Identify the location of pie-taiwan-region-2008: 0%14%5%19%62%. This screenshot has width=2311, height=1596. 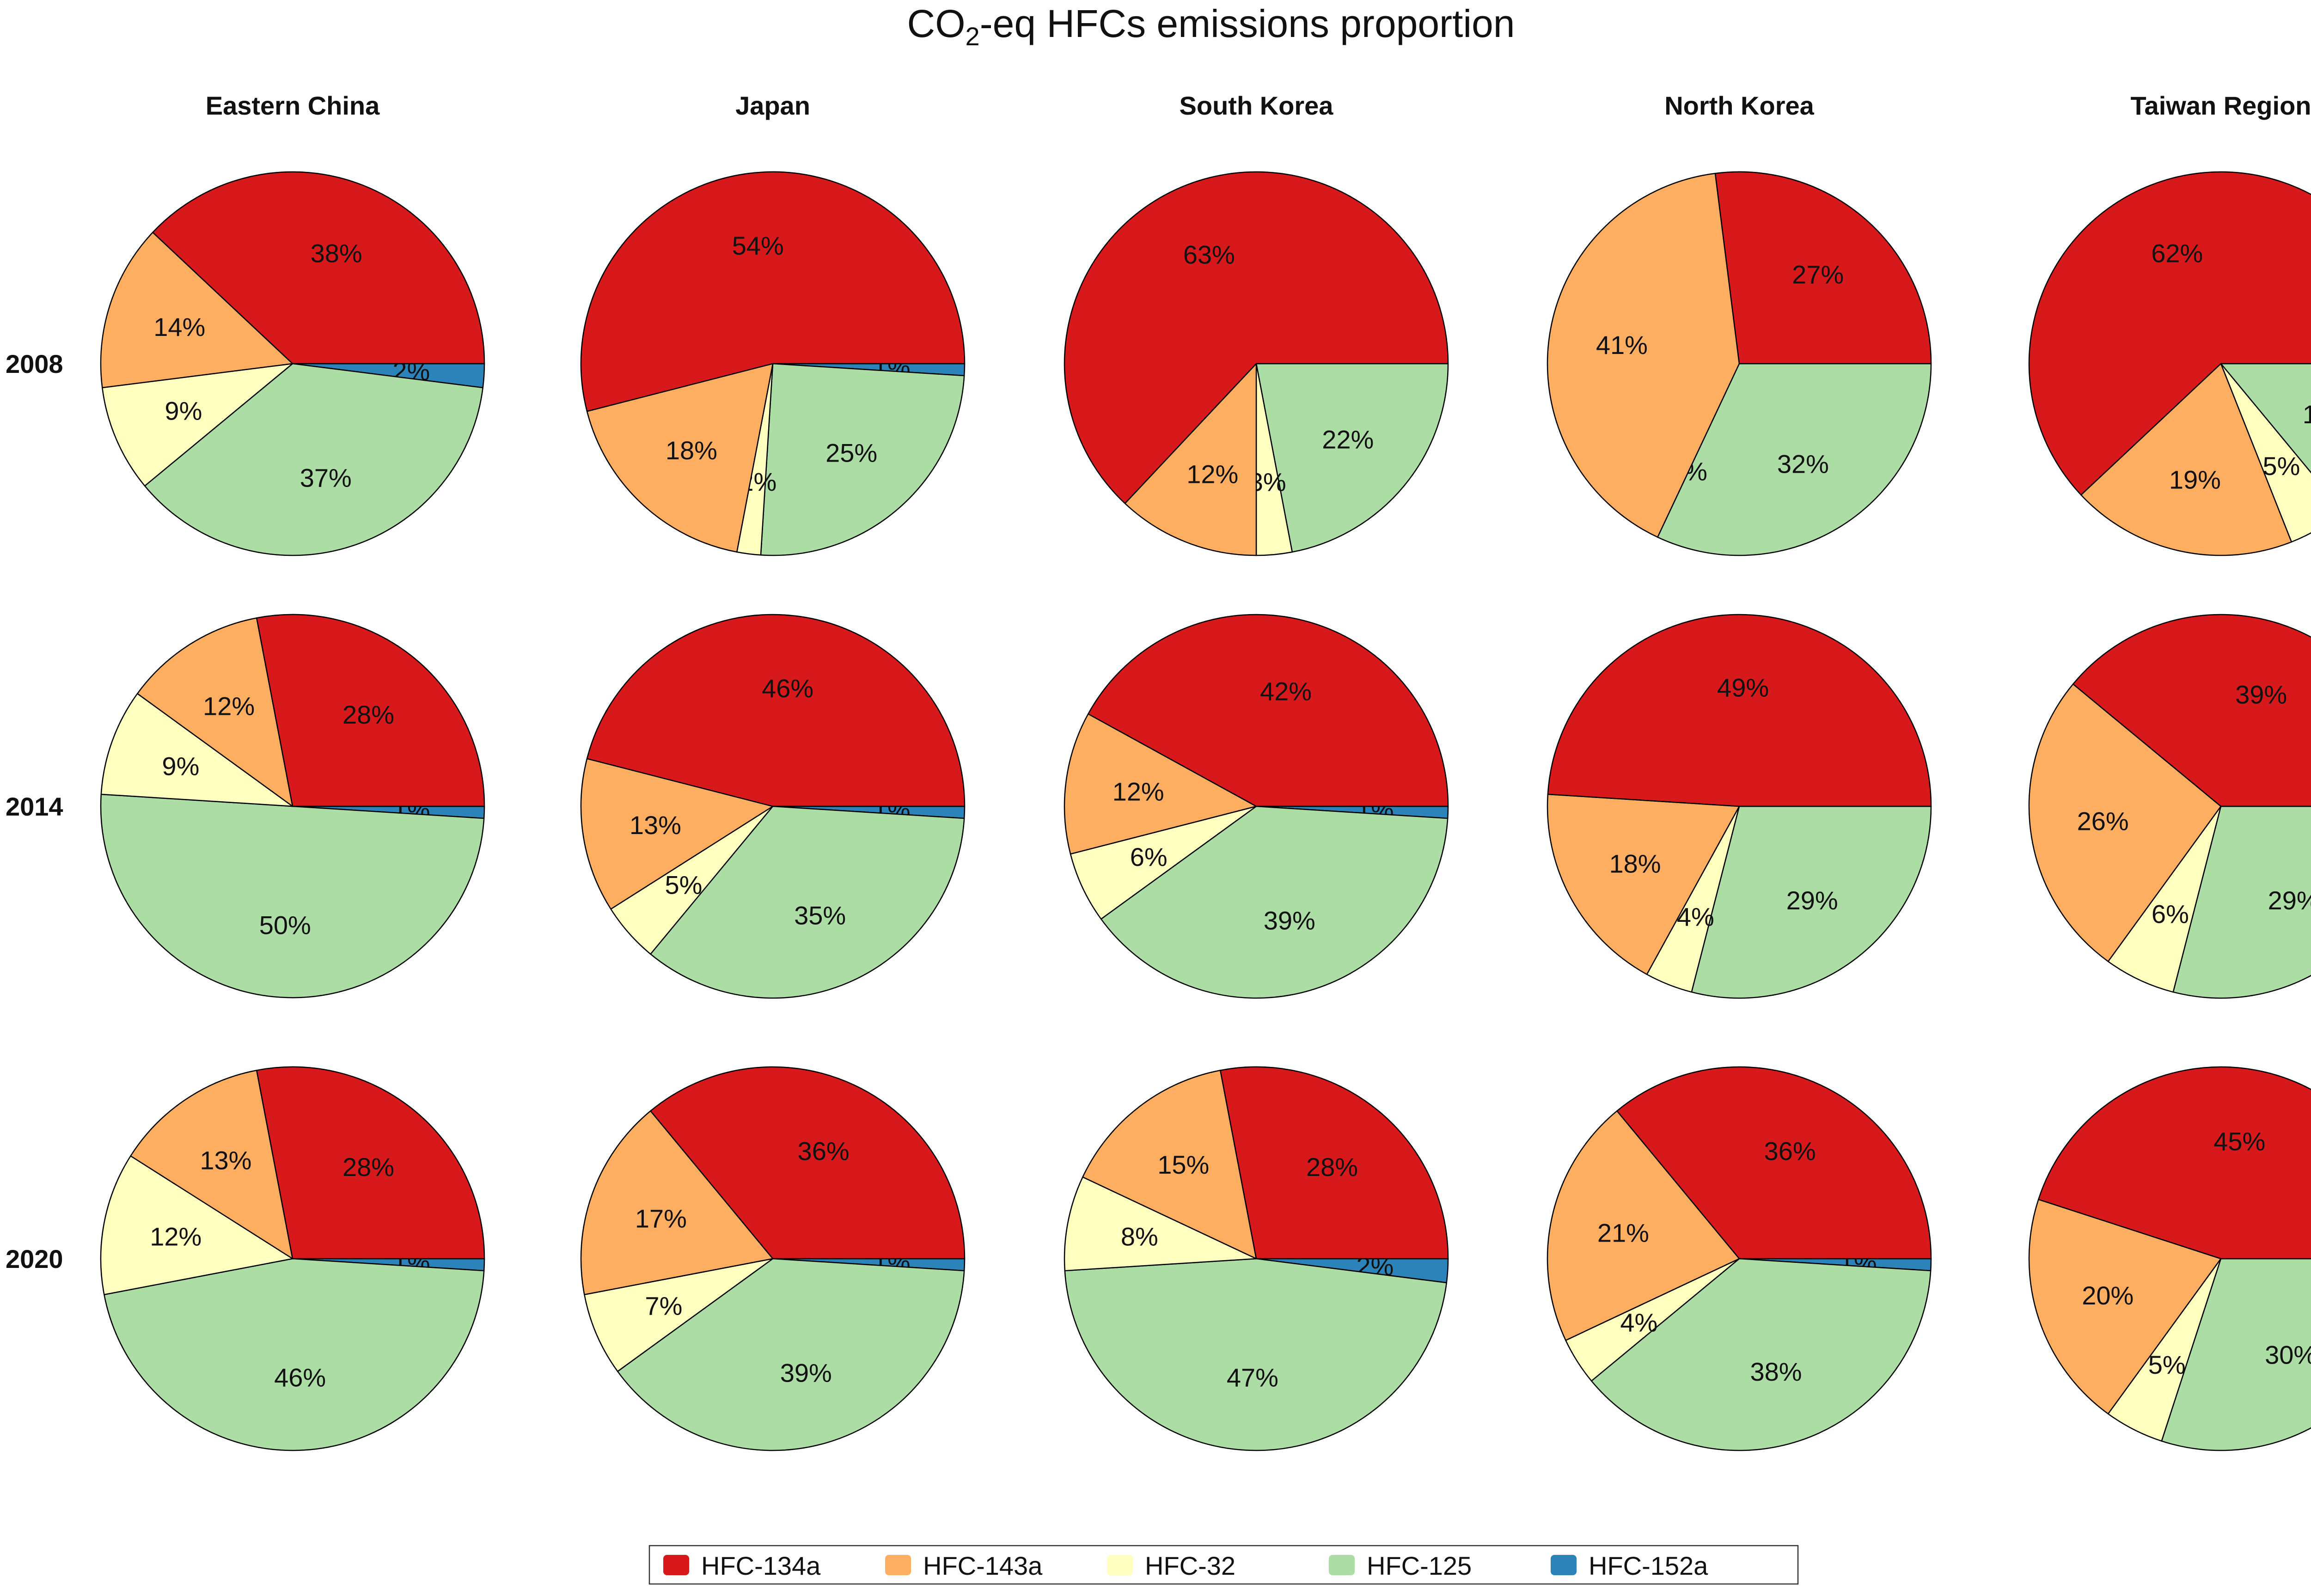
(2169, 363).